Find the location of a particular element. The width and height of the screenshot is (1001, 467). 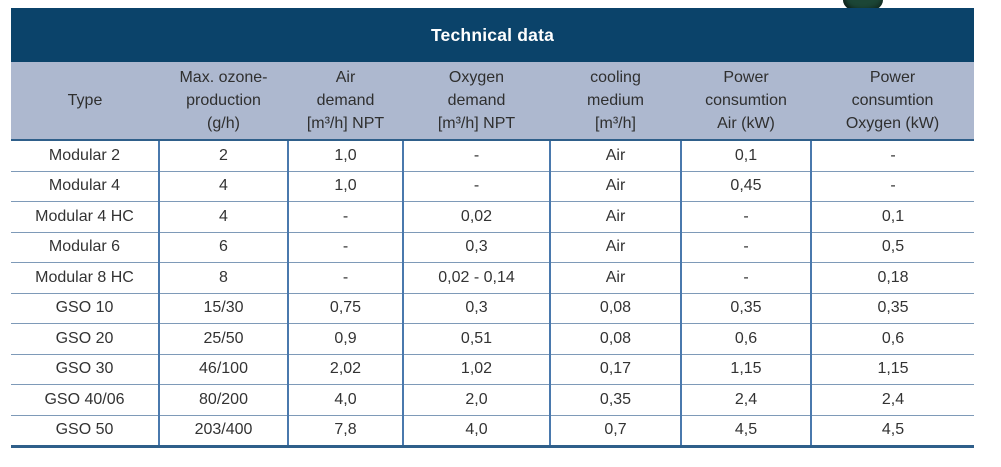

title-row: Technical data is located at coordinates (493, 35).